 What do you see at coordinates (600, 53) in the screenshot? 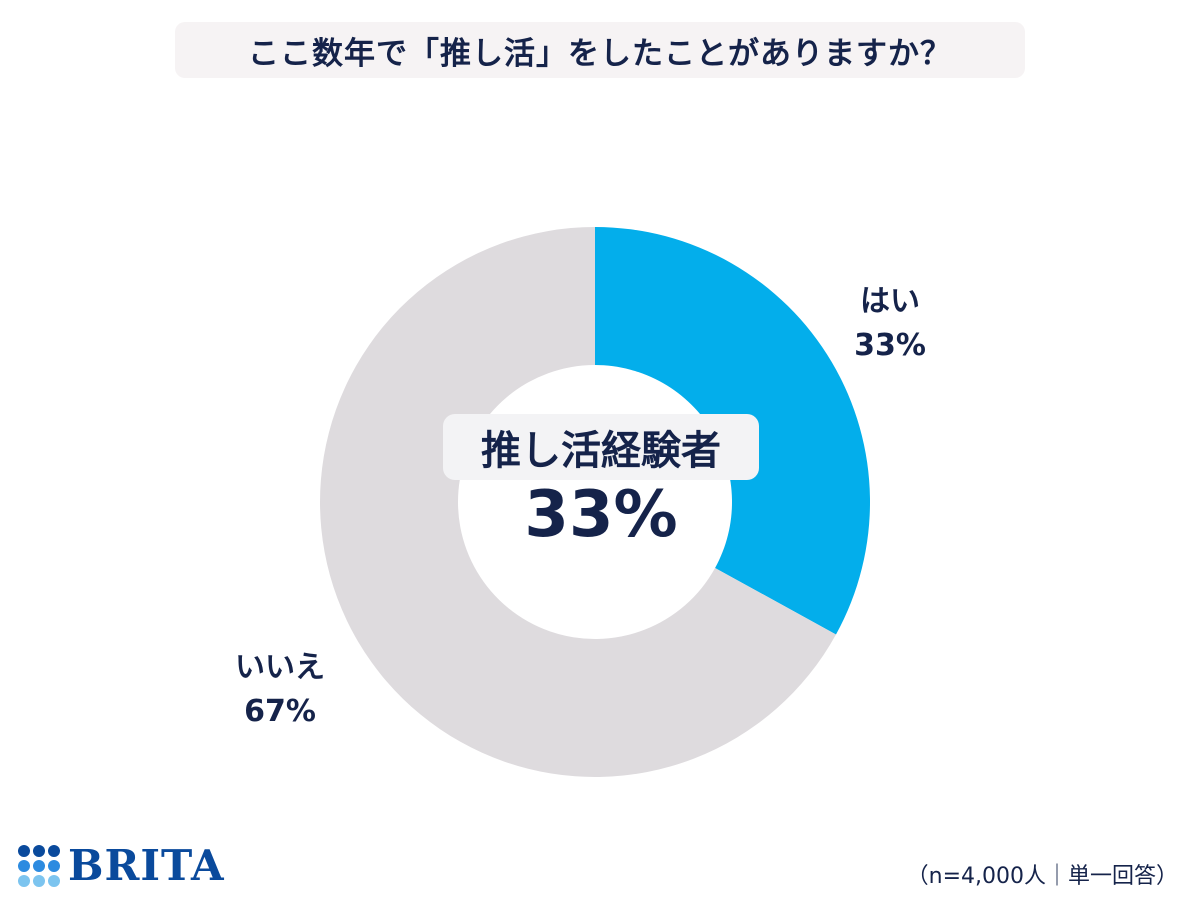
I see `chart-title: ここ数年で「推し活」をしたことがありますか？` at bounding box center [600, 53].